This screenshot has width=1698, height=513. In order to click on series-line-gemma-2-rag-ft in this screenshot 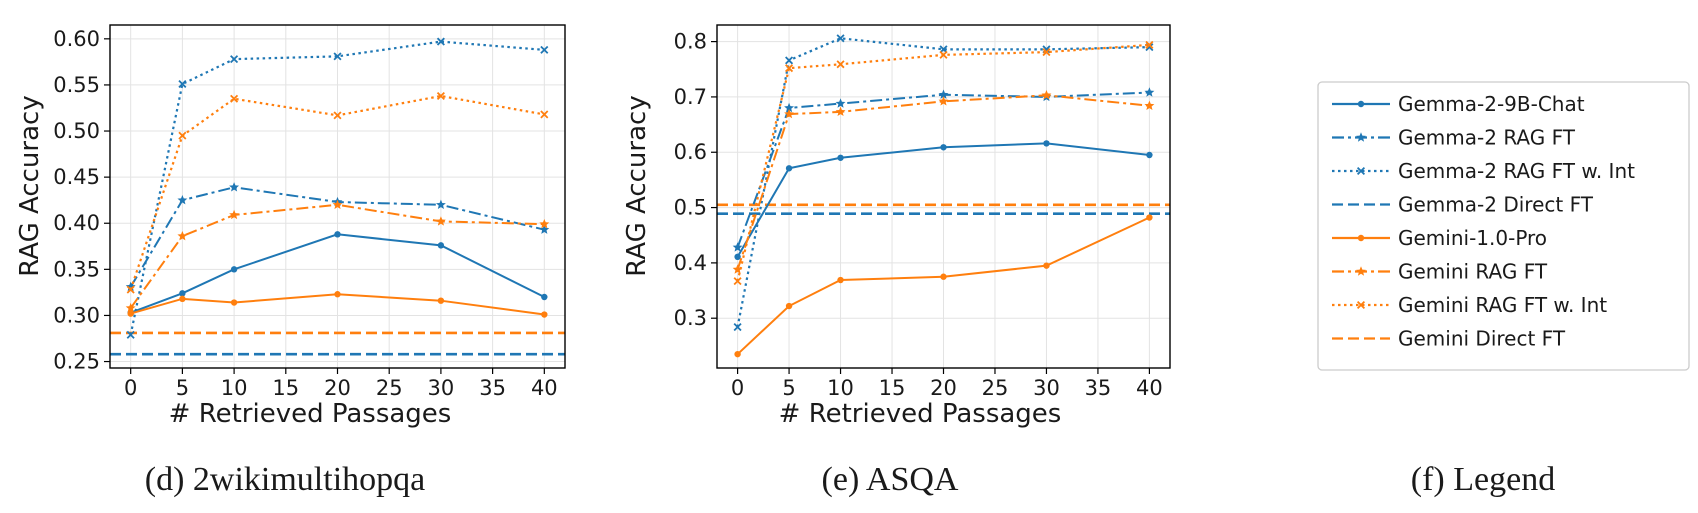, I will do `click(337, 237)`.